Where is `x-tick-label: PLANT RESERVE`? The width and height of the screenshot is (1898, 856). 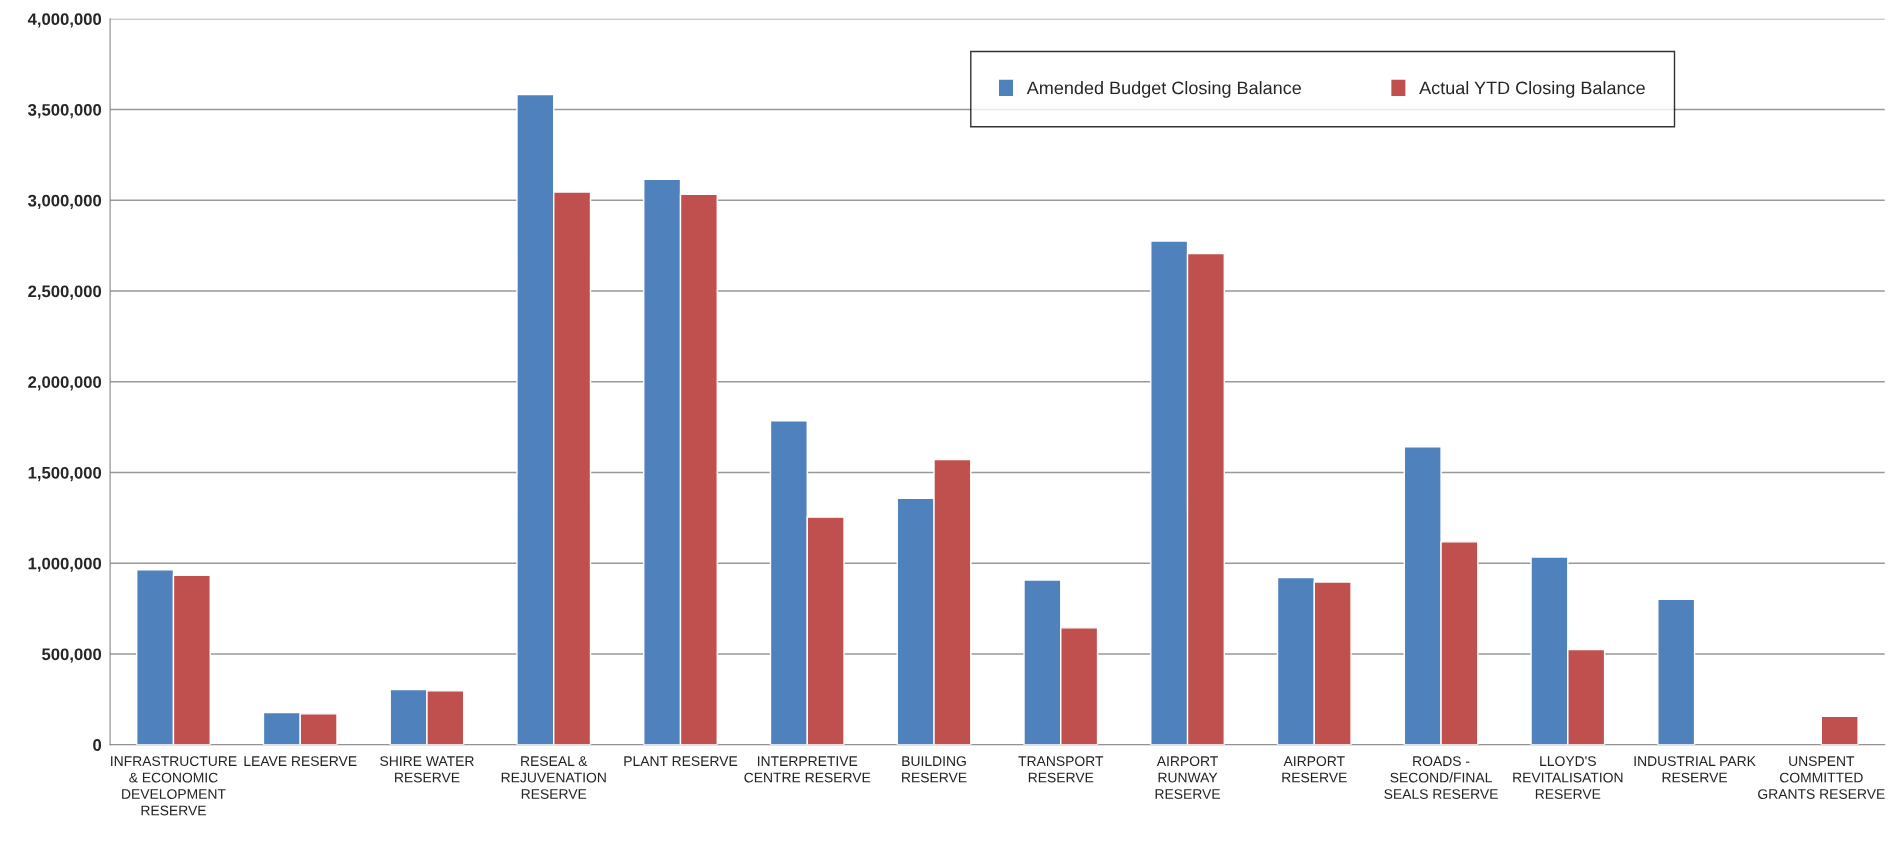
x-tick-label: PLANT RESERVE is located at coordinates (681, 761).